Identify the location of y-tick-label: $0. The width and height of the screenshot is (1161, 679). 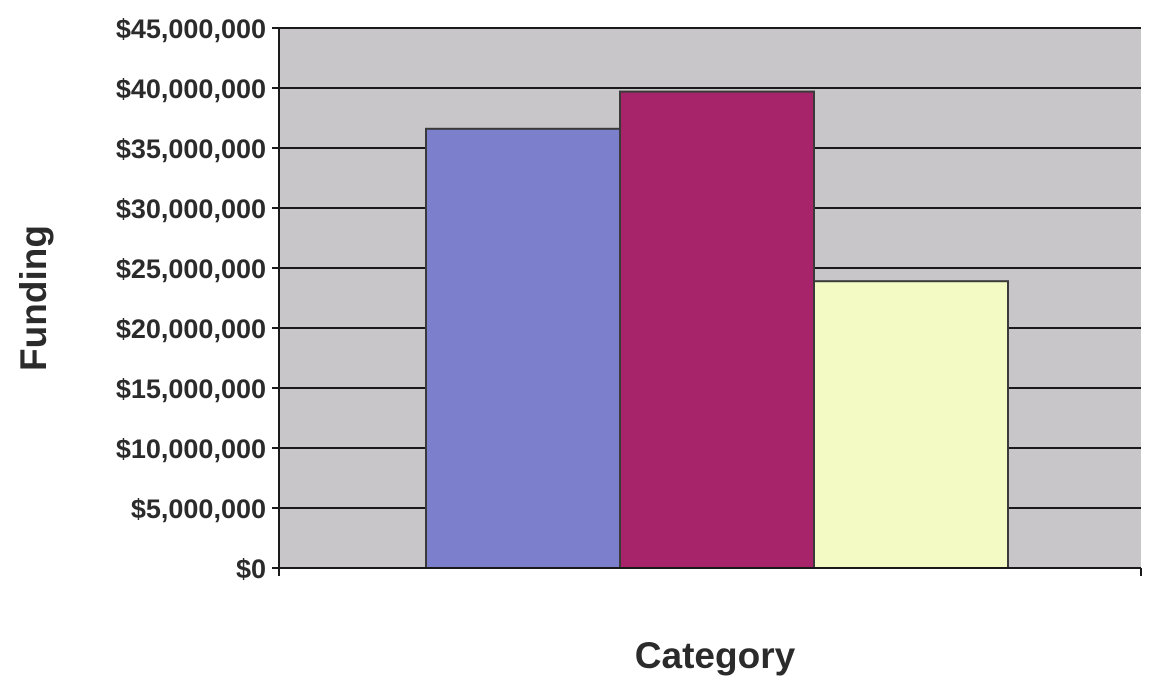
(251, 569).